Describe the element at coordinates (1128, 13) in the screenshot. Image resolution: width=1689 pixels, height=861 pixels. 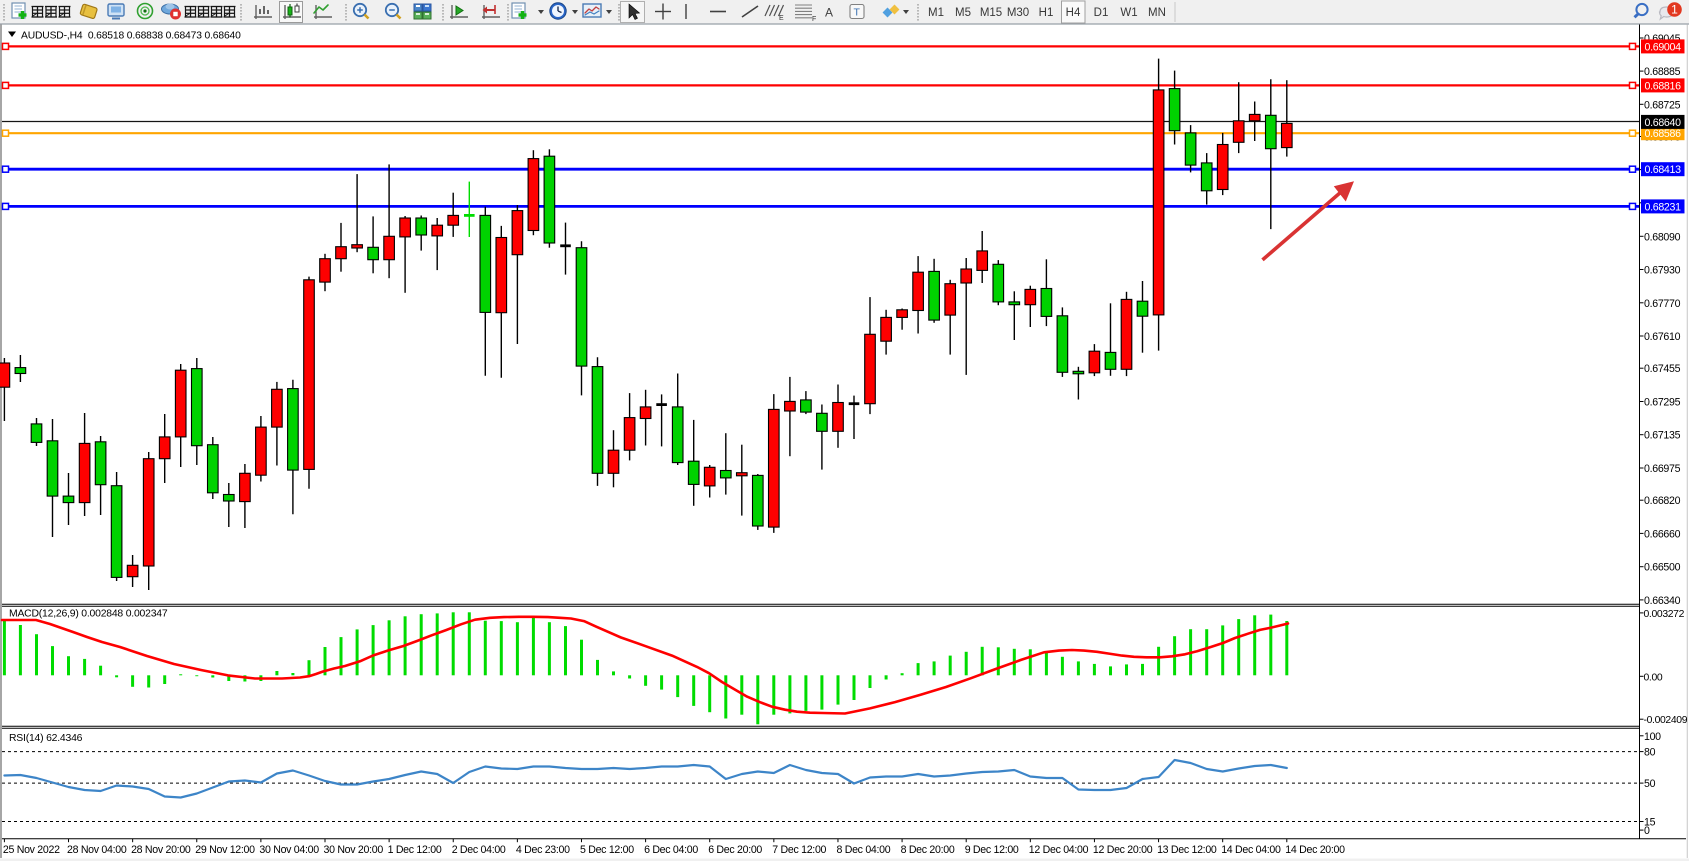
I see `svg-text: W1` at that location.